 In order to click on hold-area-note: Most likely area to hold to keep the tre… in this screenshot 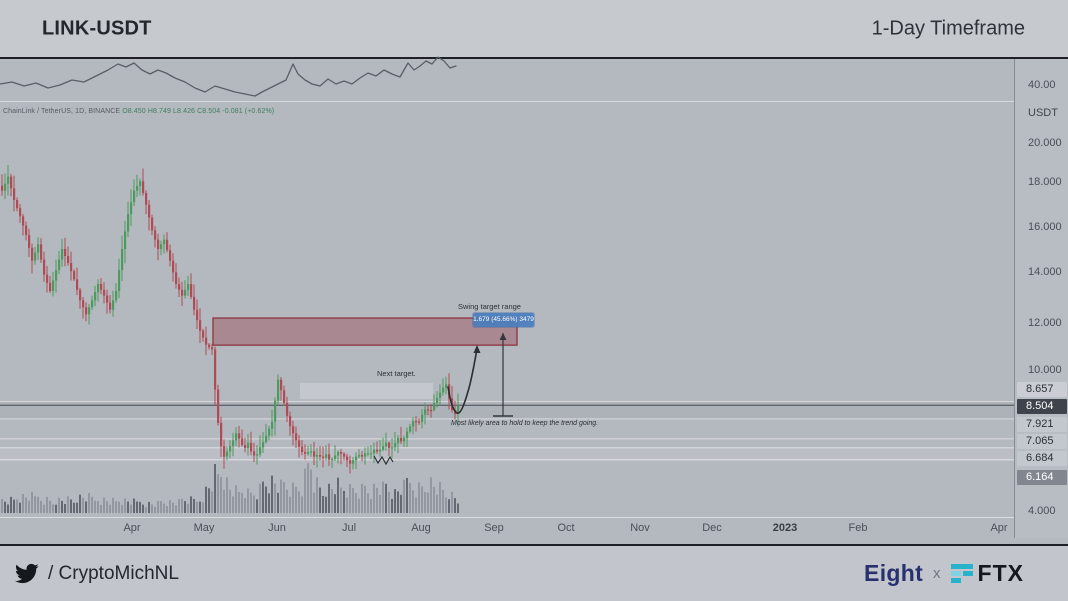, I will do `click(525, 423)`.